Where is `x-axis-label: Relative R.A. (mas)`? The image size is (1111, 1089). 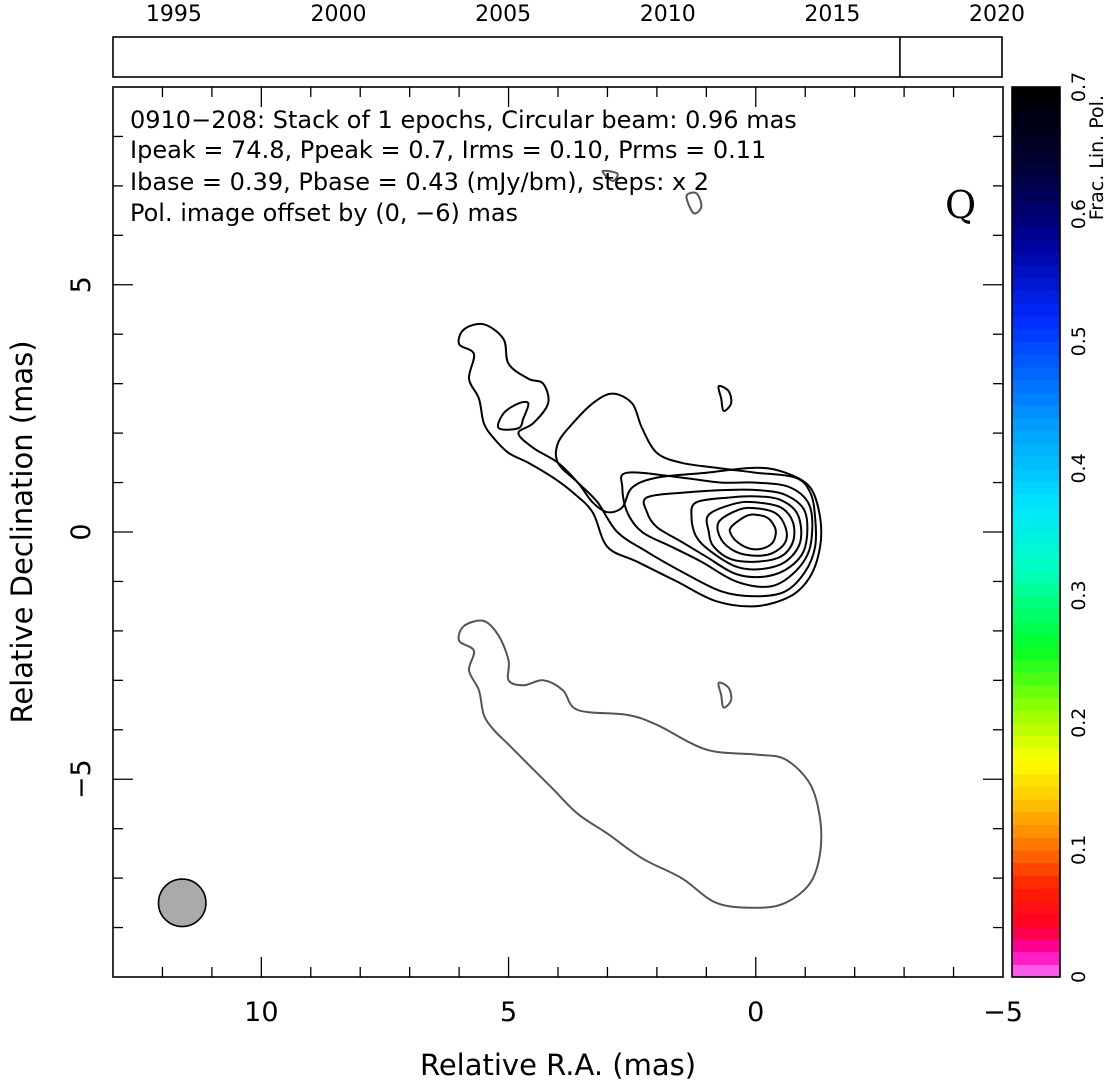
x-axis-label: Relative R.A. (mas) is located at coordinates (558, 1065).